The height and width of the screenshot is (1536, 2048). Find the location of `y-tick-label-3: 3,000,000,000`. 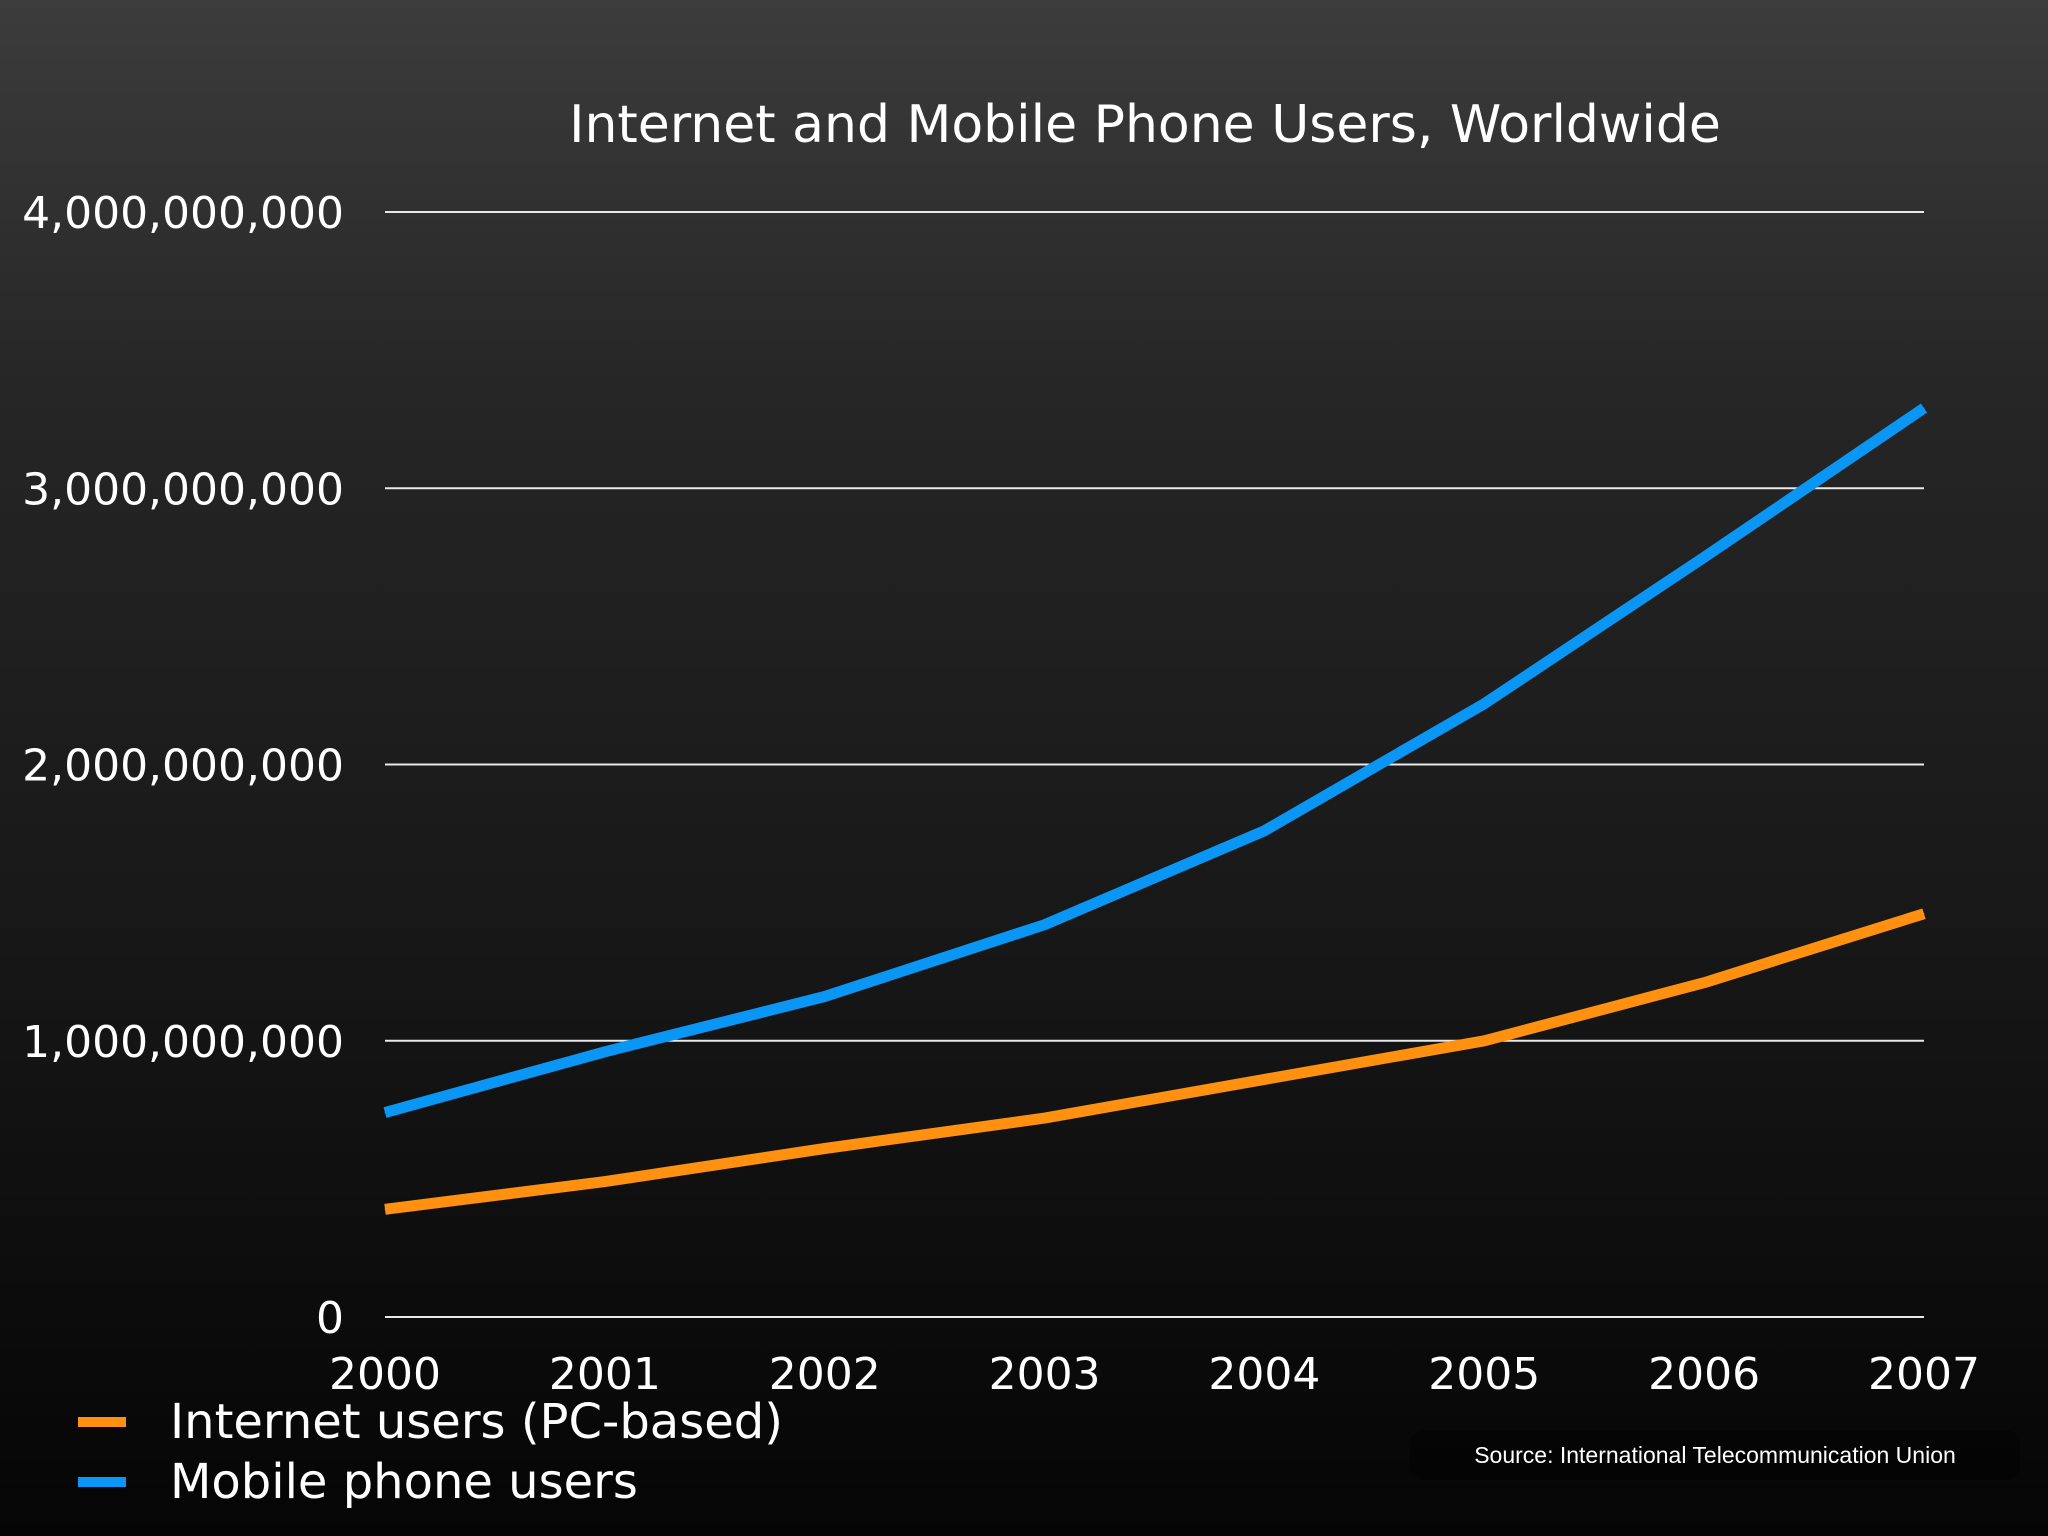

y-tick-label-3: 3,000,000,000 is located at coordinates (183, 489).